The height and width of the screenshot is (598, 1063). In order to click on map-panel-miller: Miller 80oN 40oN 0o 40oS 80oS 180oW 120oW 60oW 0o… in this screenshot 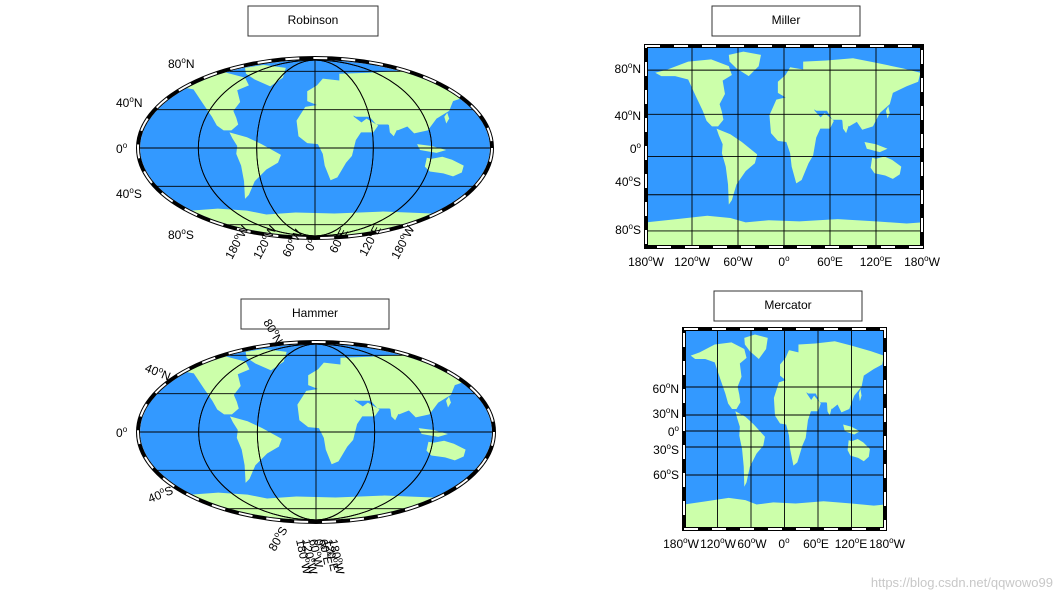, I will do `click(778, 137)`.